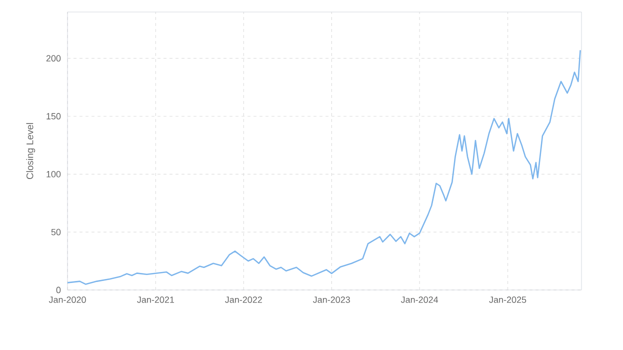 The height and width of the screenshot is (350, 623). Describe the element at coordinates (53, 58) in the screenshot. I see `y-tick-label: 200` at that location.